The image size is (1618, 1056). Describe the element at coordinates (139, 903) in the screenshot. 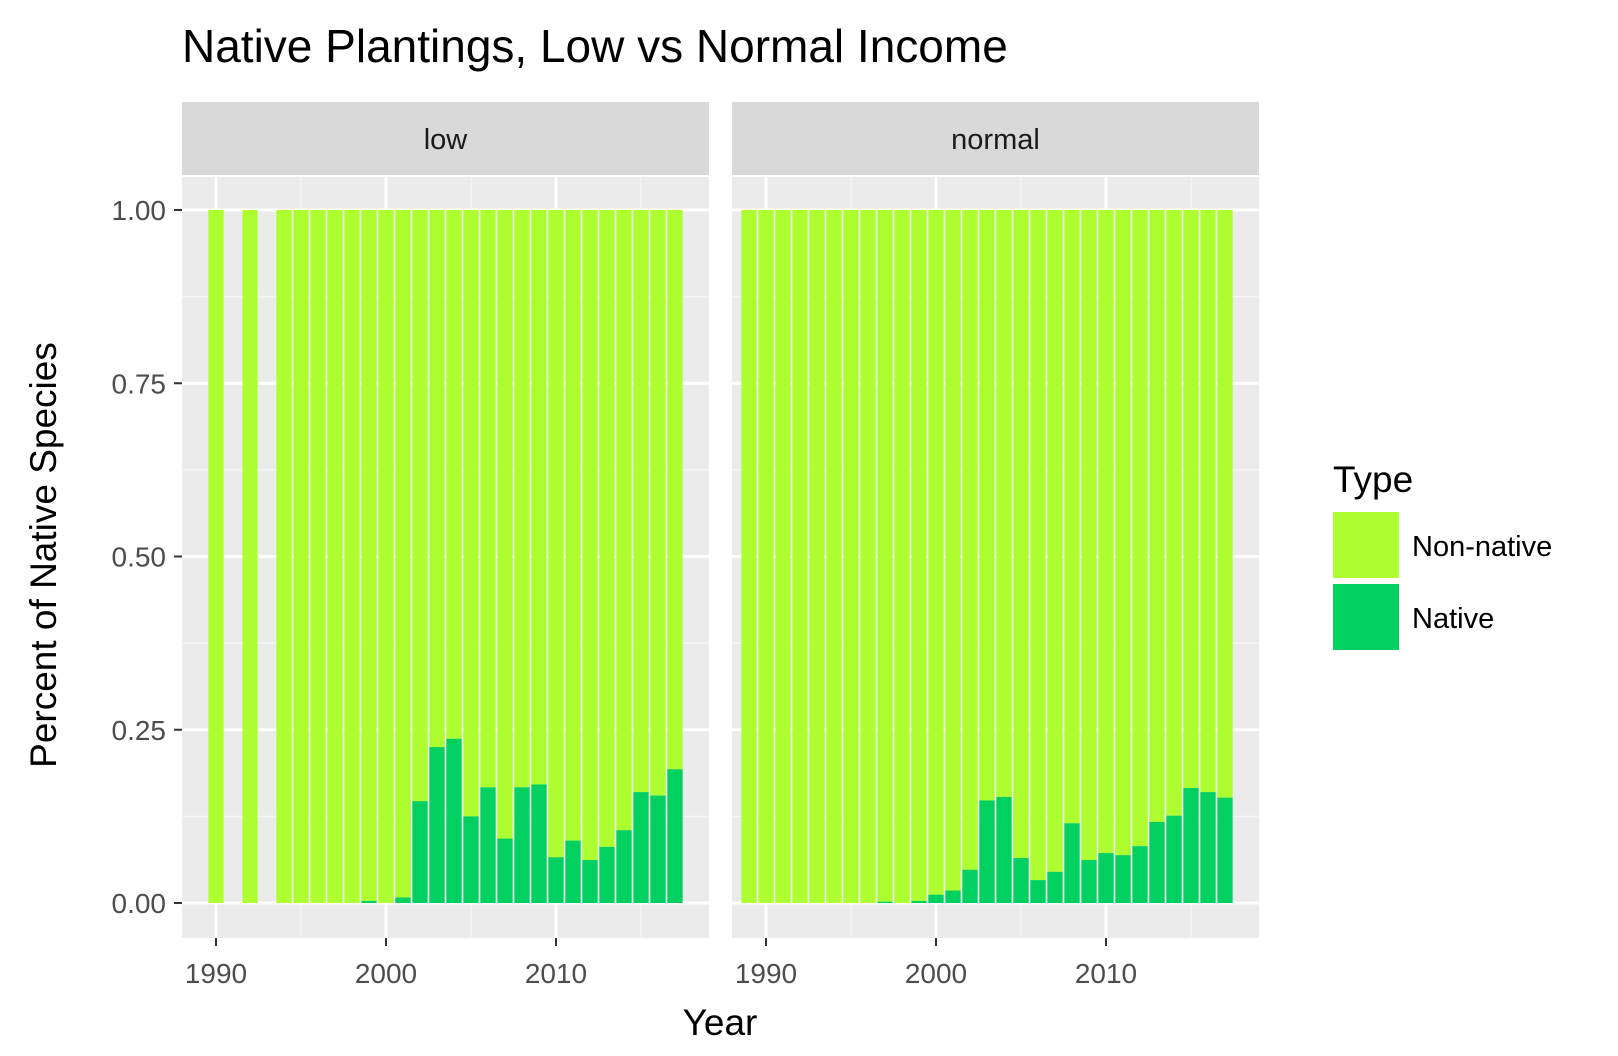

I see `y-tick-label: 0.00` at that location.